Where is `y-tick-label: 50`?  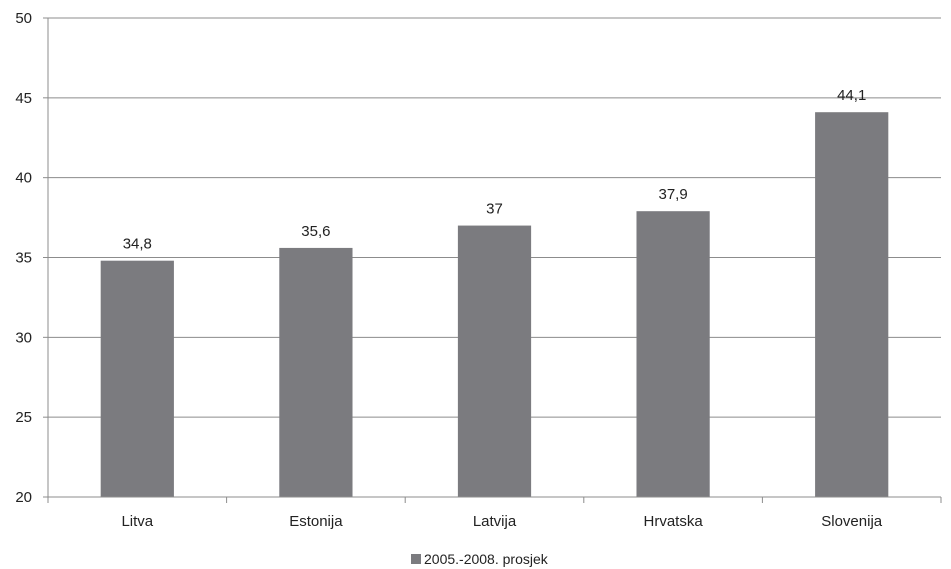
y-tick-label: 50 is located at coordinates (23, 18).